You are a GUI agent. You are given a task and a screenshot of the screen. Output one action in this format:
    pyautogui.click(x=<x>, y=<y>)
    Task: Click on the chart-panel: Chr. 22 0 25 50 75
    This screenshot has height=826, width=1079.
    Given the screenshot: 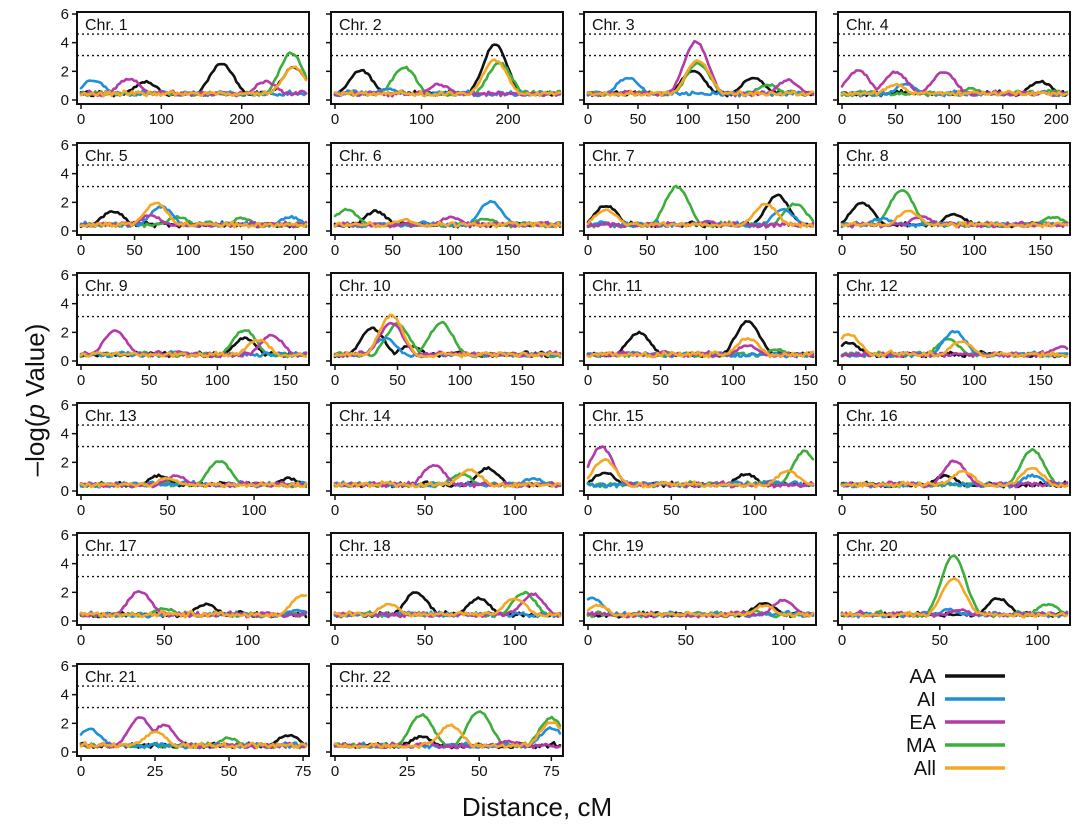 What is the action you would take?
    pyautogui.click(x=445, y=721)
    